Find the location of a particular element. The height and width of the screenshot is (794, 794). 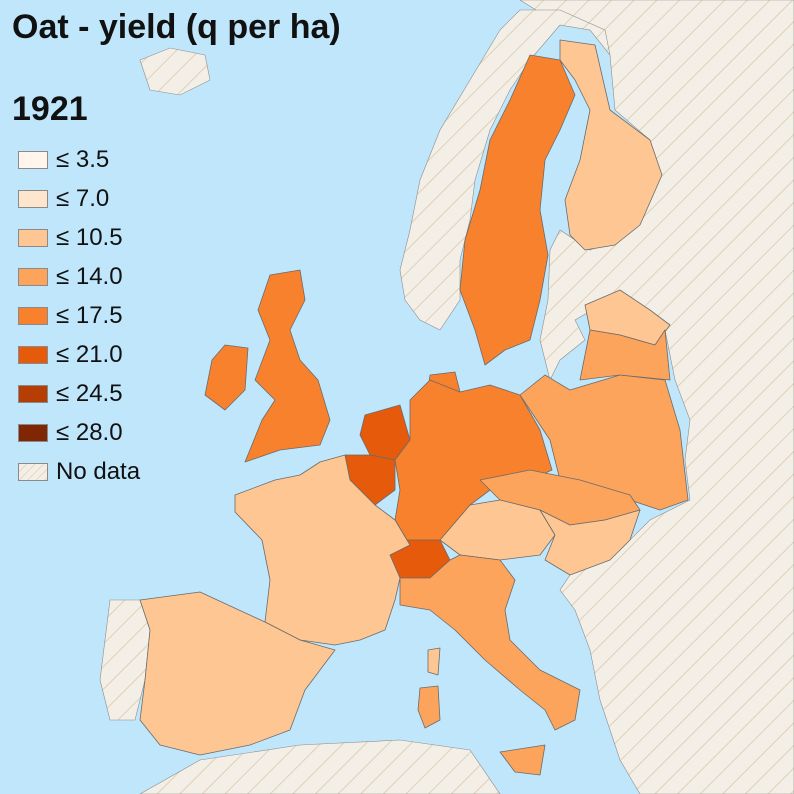

country-sweden is located at coordinates (517, 210).